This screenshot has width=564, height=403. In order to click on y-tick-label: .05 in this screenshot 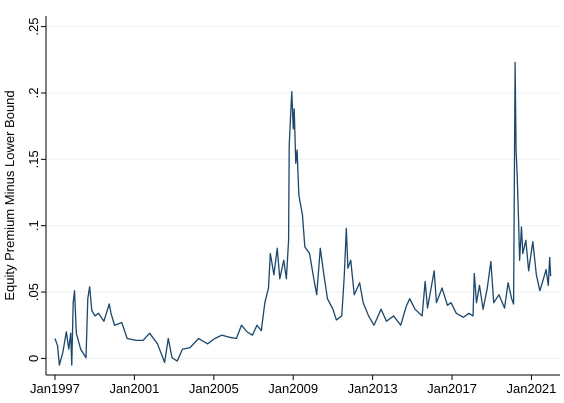, I will do `click(33, 292)`.